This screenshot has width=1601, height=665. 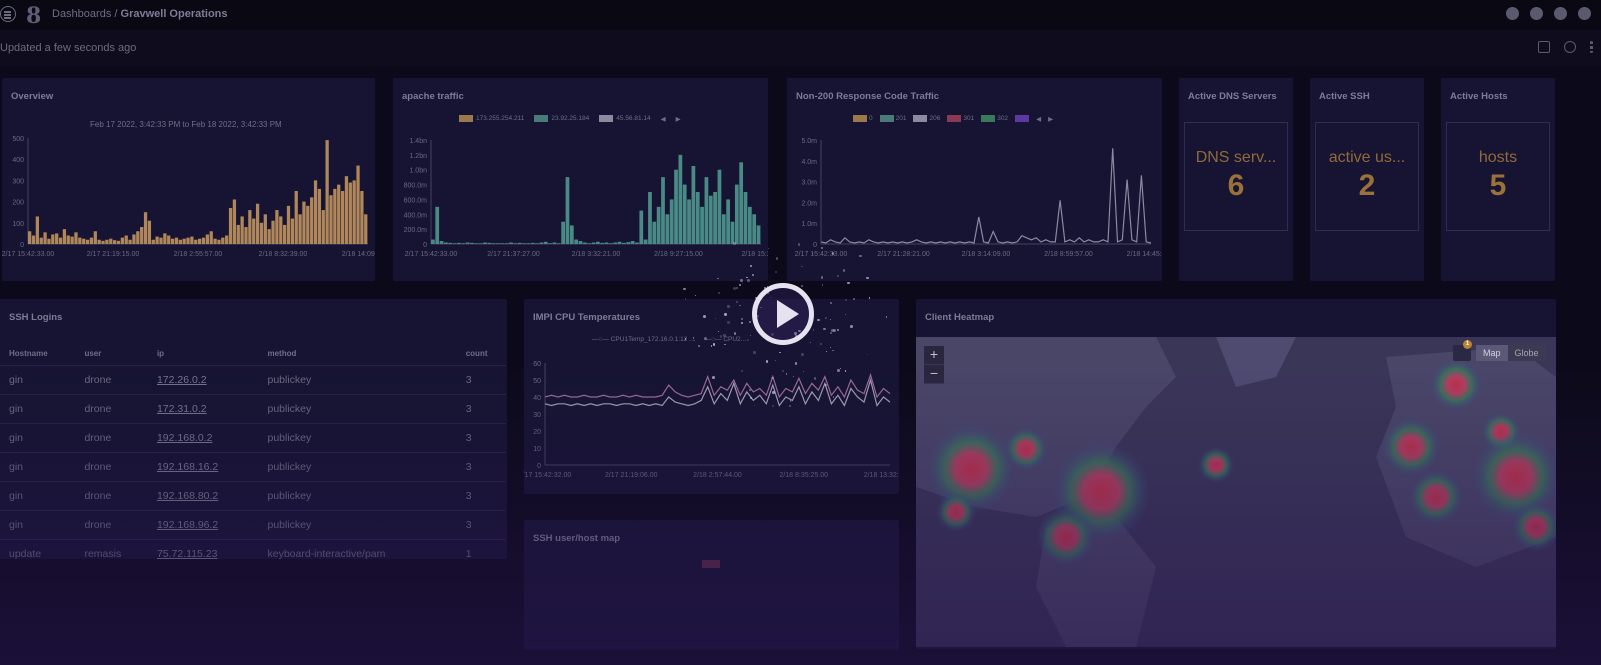 I want to click on legend-item, so click(x=1022, y=119).